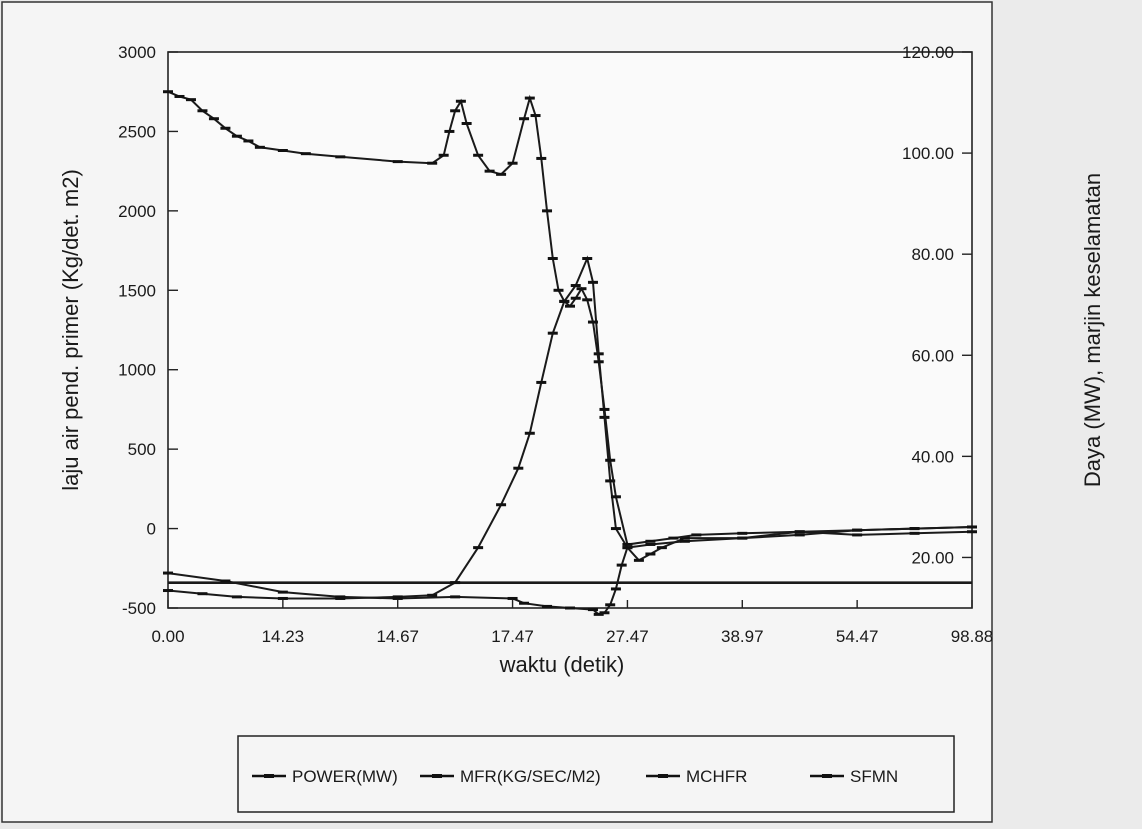  What do you see at coordinates (857, 636) in the screenshot?
I see `x-tick-label: 54.47` at bounding box center [857, 636].